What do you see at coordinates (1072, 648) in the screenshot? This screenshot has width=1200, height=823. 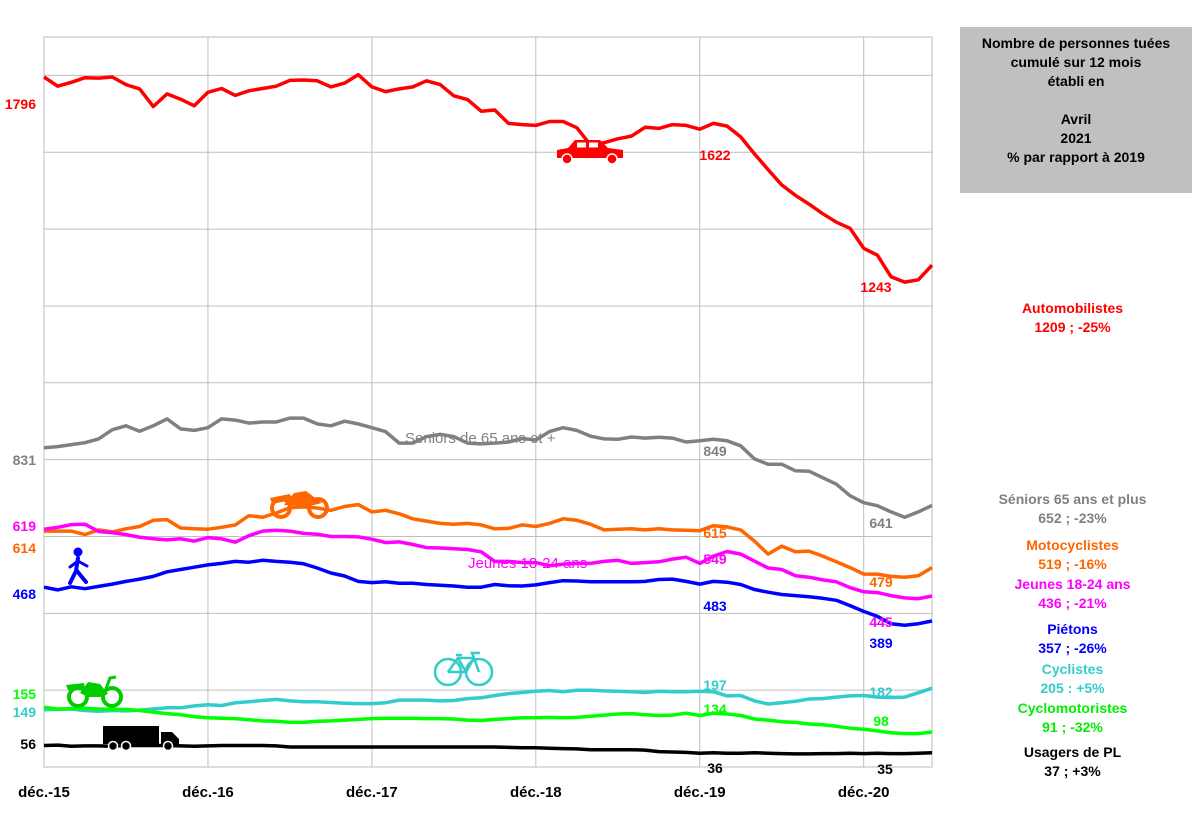 I see `legend-value: 357 ; -26%` at bounding box center [1072, 648].